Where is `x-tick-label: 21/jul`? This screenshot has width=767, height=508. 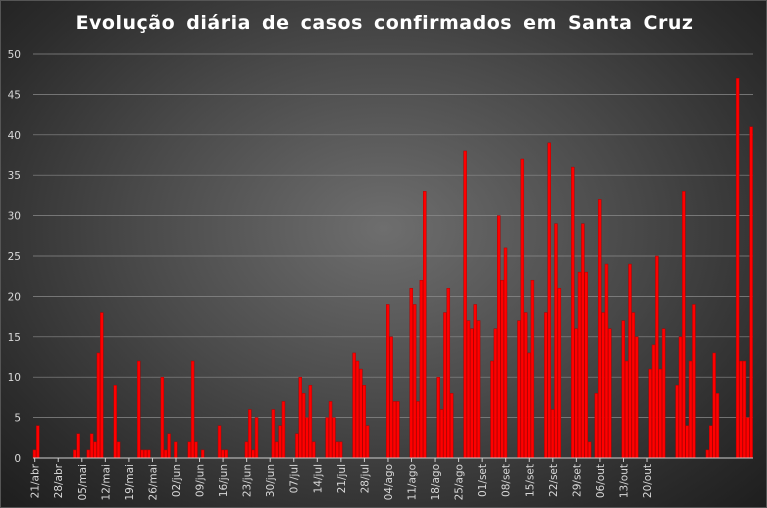 x-tick-label: 21/jul is located at coordinates (342, 478).